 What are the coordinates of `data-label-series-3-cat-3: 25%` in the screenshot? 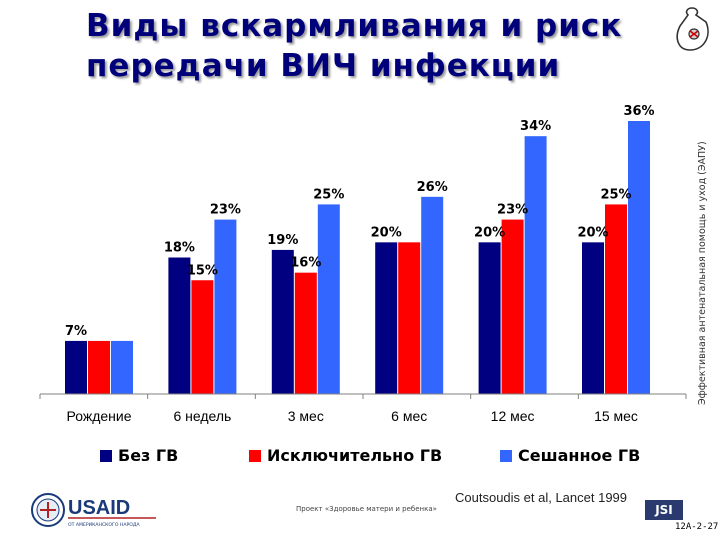 It's located at (328, 194).